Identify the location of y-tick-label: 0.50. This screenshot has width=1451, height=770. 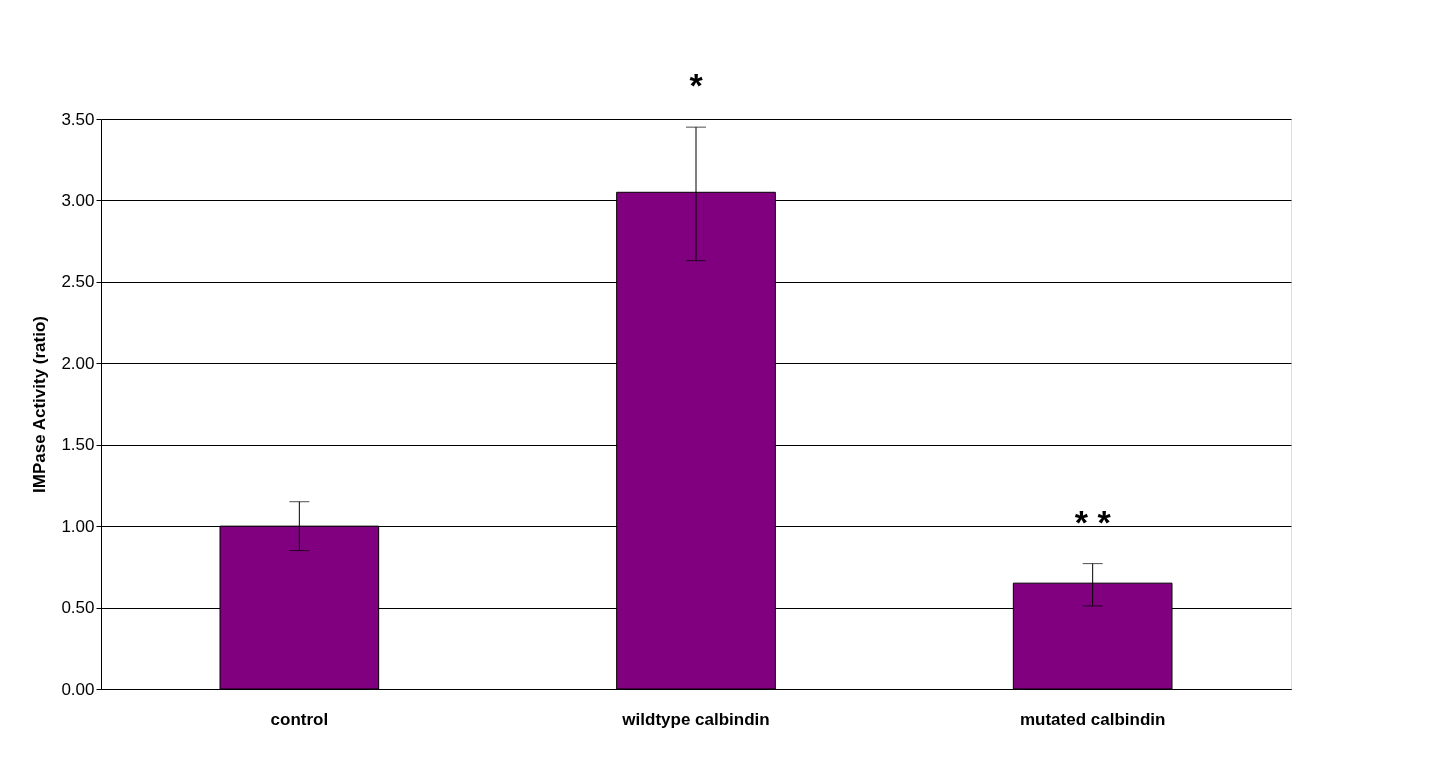
(78, 608).